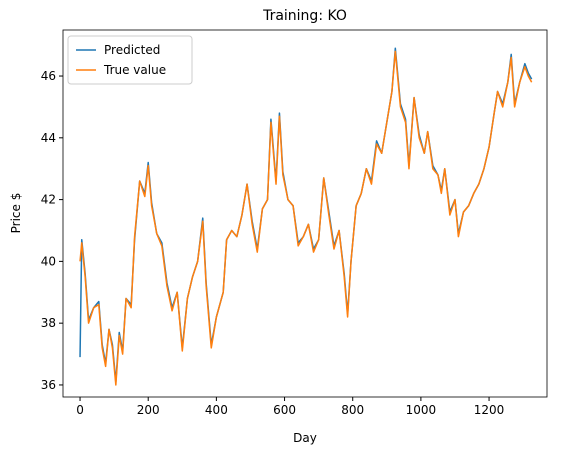 This screenshot has height=455, width=562. Describe the element at coordinates (130, 60) in the screenshot. I see `legend-box` at that location.